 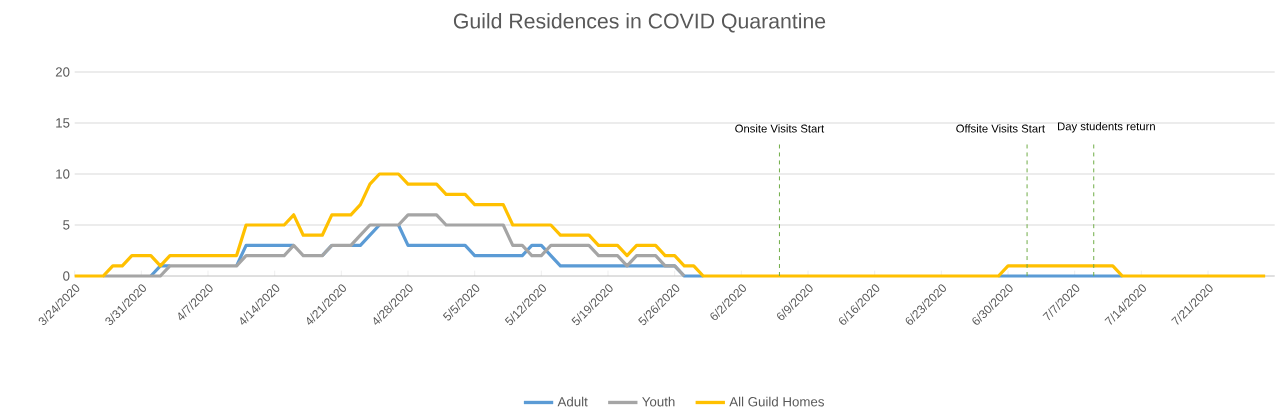 What do you see at coordinates (776, 401) in the screenshot?
I see `legend-label: All Guild Homes` at bounding box center [776, 401].